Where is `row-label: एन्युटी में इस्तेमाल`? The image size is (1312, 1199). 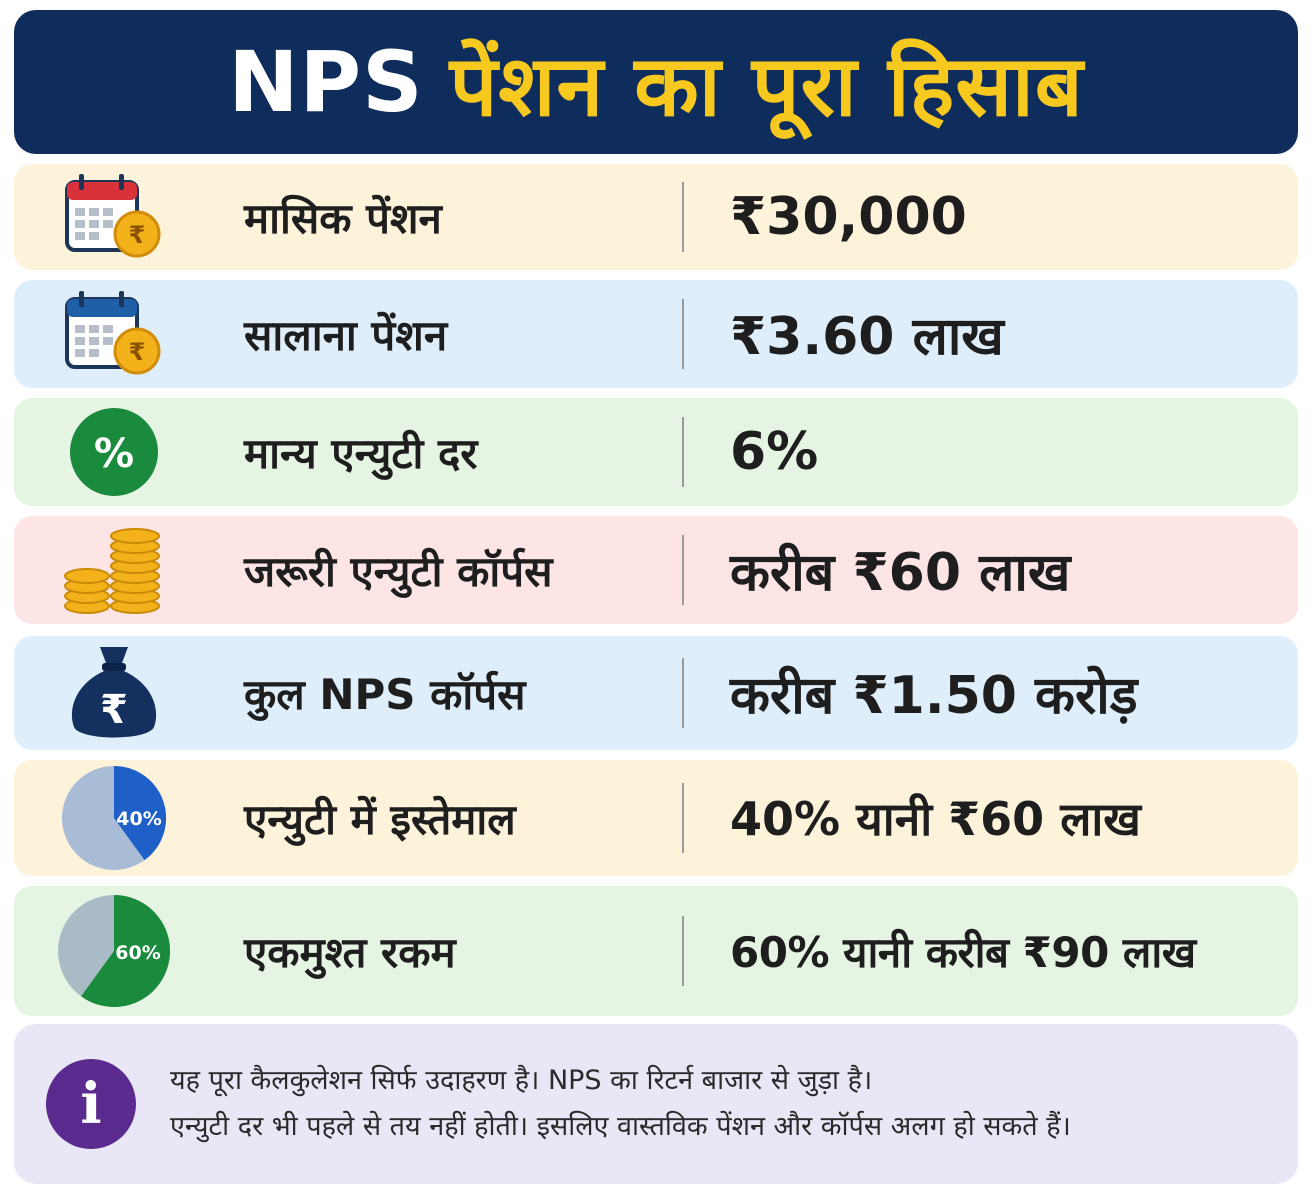 row-label: एन्युटी में इस्तेमाल is located at coordinates (380, 819).